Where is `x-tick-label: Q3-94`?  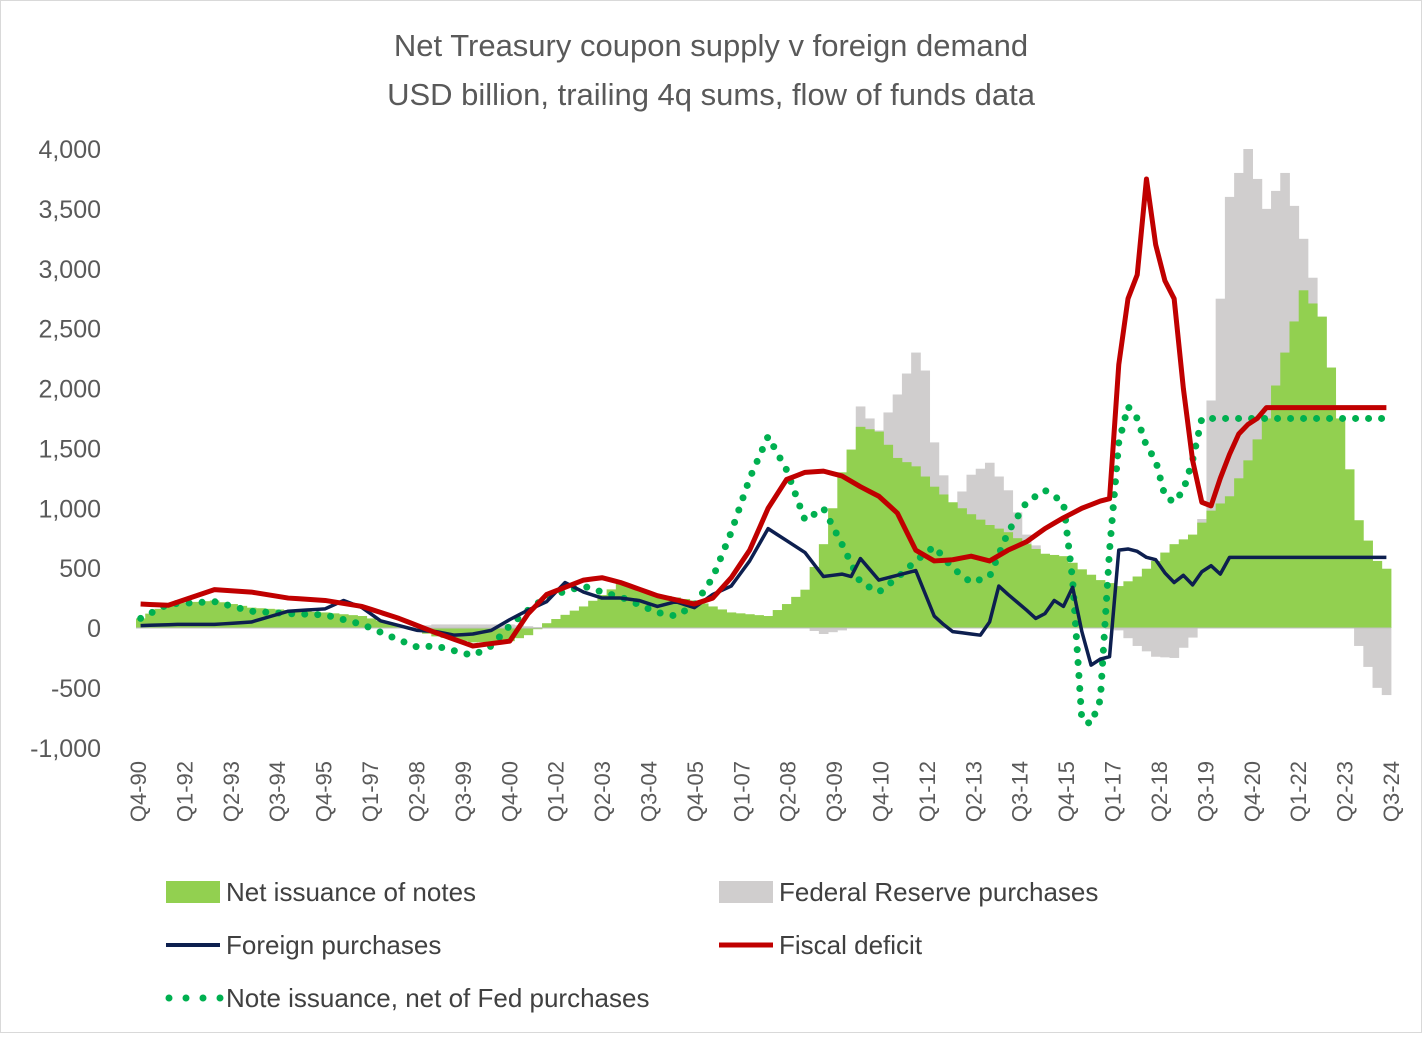
x-tick-label: Q3-94 is located at coordinates (277, 791).